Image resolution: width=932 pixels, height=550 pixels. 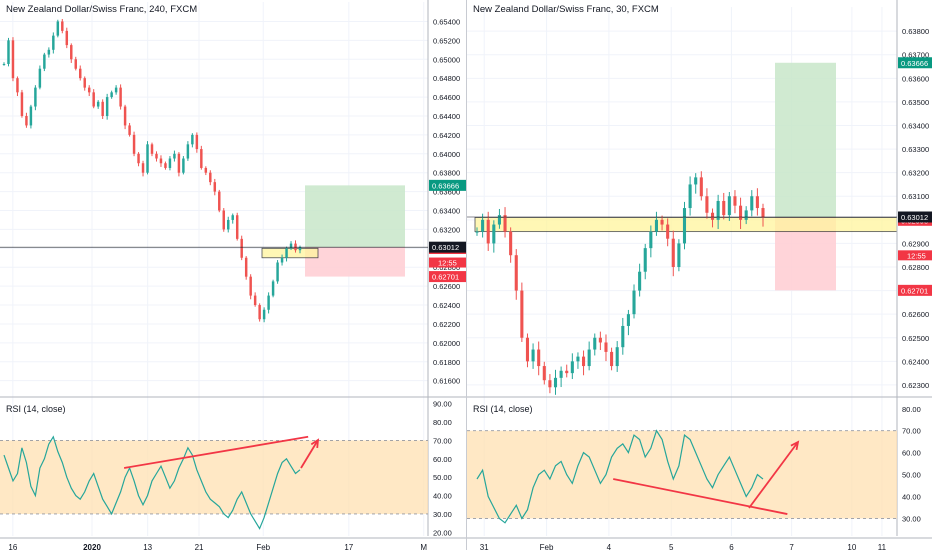 What do you see at coordinates (446, 154) in the screenshot?
I see `price-tick-label: 0.64000` at bounding box center [446, 154].